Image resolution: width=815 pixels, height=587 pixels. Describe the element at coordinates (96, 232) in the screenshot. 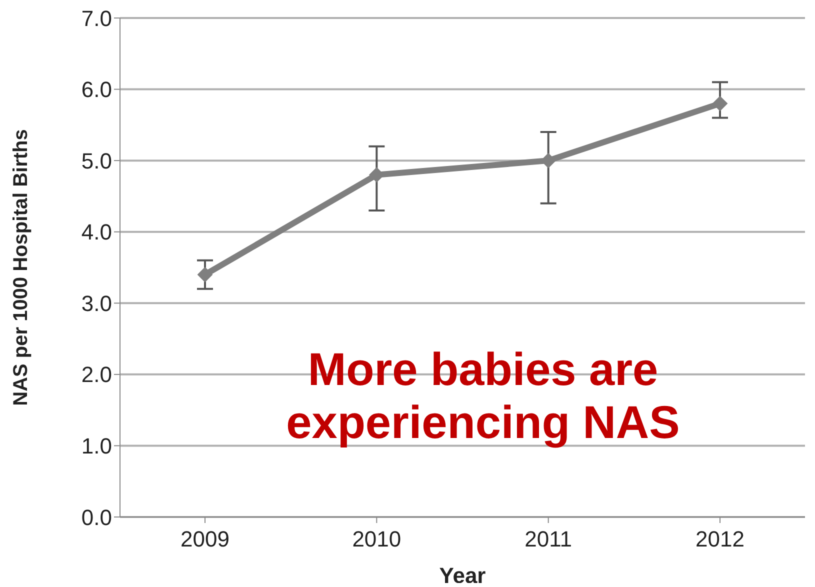

I see `y-tick-label: 4.0` at that location.